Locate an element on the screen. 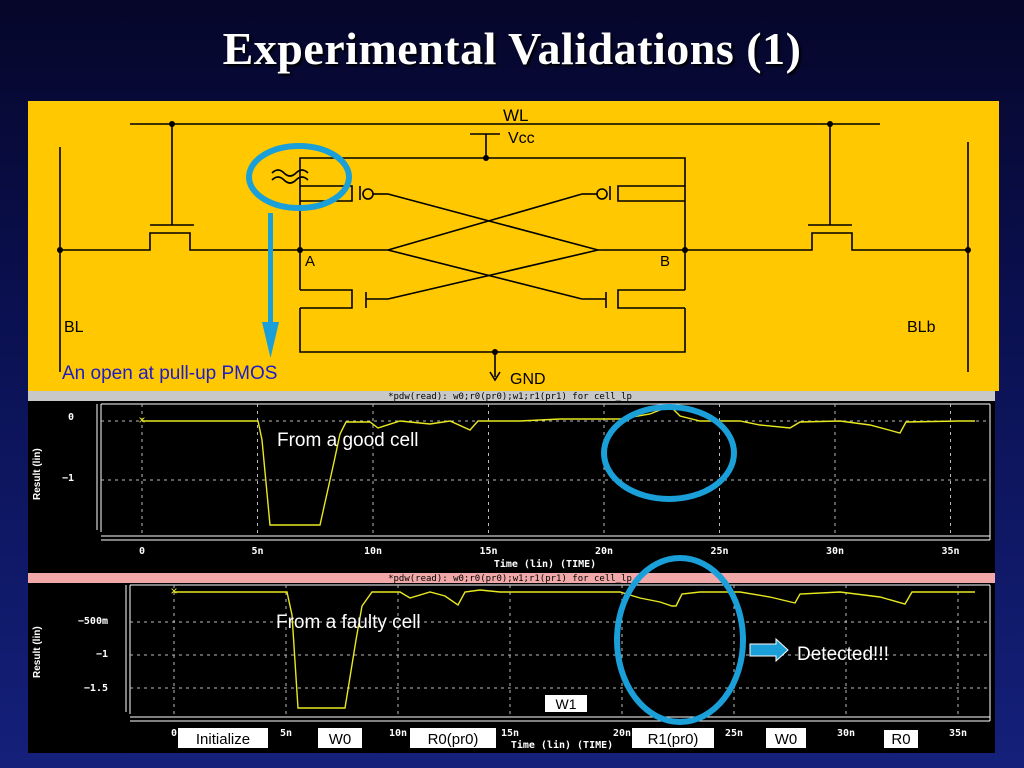 Image resolution: width=1024 pixels, height=768 pixels. node-b-label: B is located at coordinates (665, 261).